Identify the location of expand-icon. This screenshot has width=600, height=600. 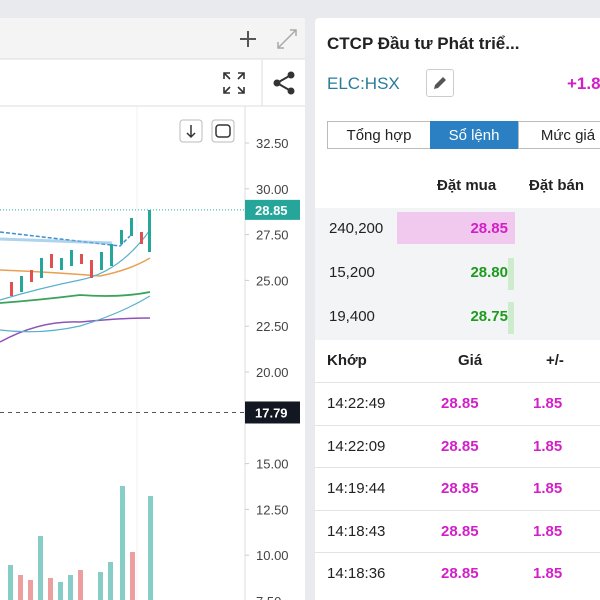
(287, 39).